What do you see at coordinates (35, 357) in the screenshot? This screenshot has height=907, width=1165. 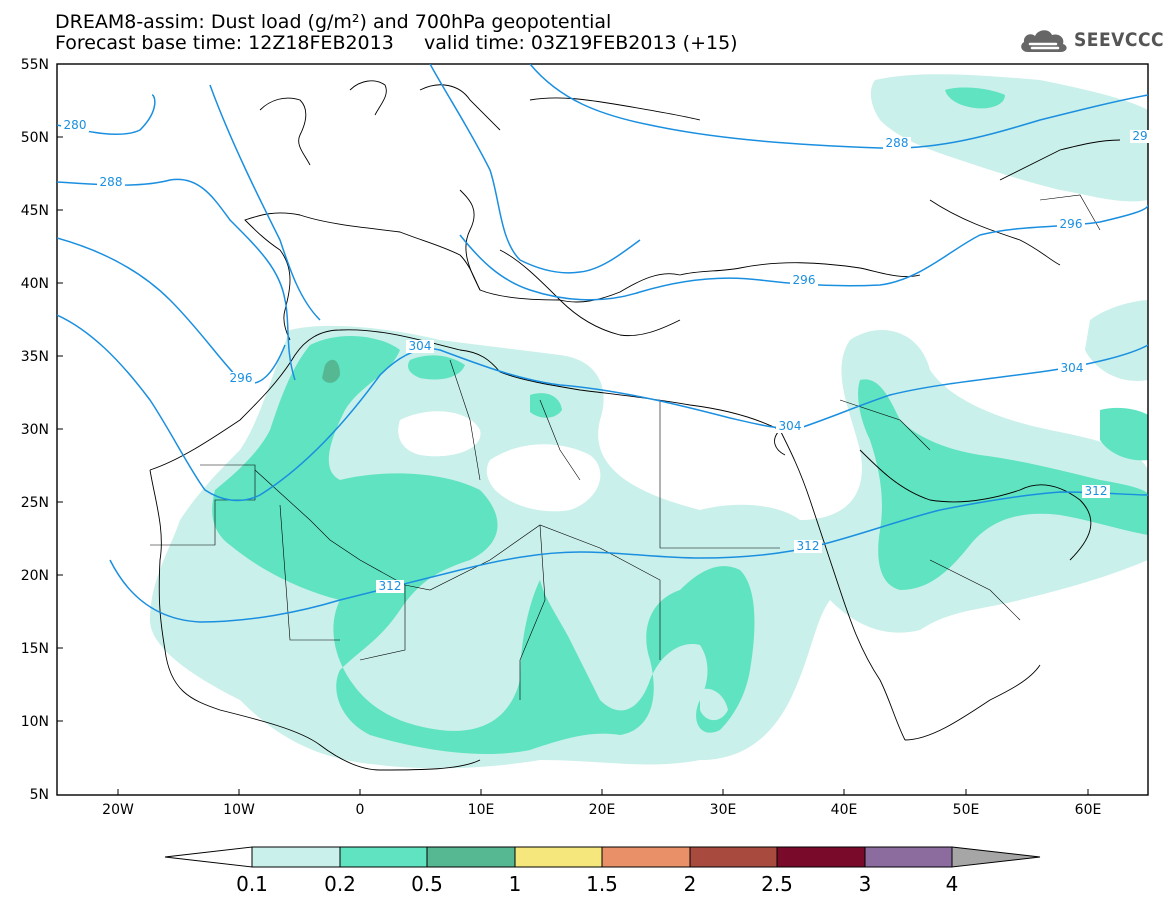 I see `lat-label: 35N` at bounding box center [35, 357].